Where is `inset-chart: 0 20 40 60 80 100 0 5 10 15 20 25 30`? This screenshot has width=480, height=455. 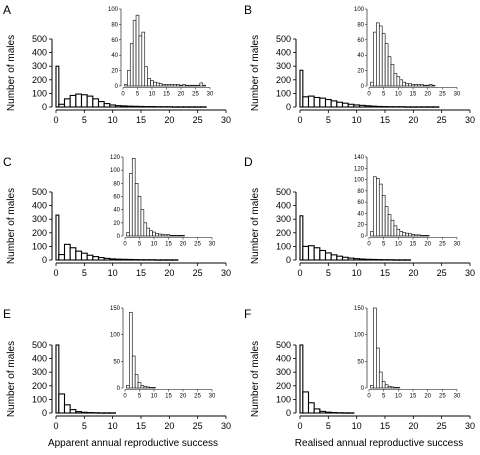
inset-chart: 0 20 40 60 80 100 0 5 10 15 20 25 30 is located at coordinates (407, 52).